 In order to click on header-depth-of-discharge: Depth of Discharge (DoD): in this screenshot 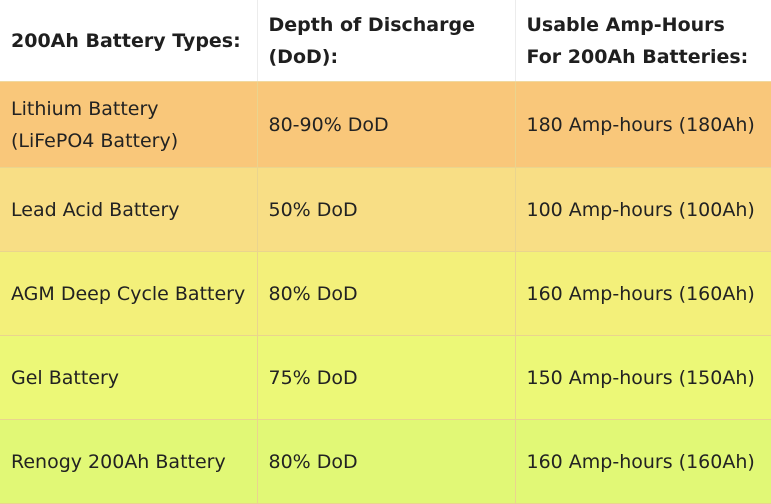, I will do `click(386, 41)`.